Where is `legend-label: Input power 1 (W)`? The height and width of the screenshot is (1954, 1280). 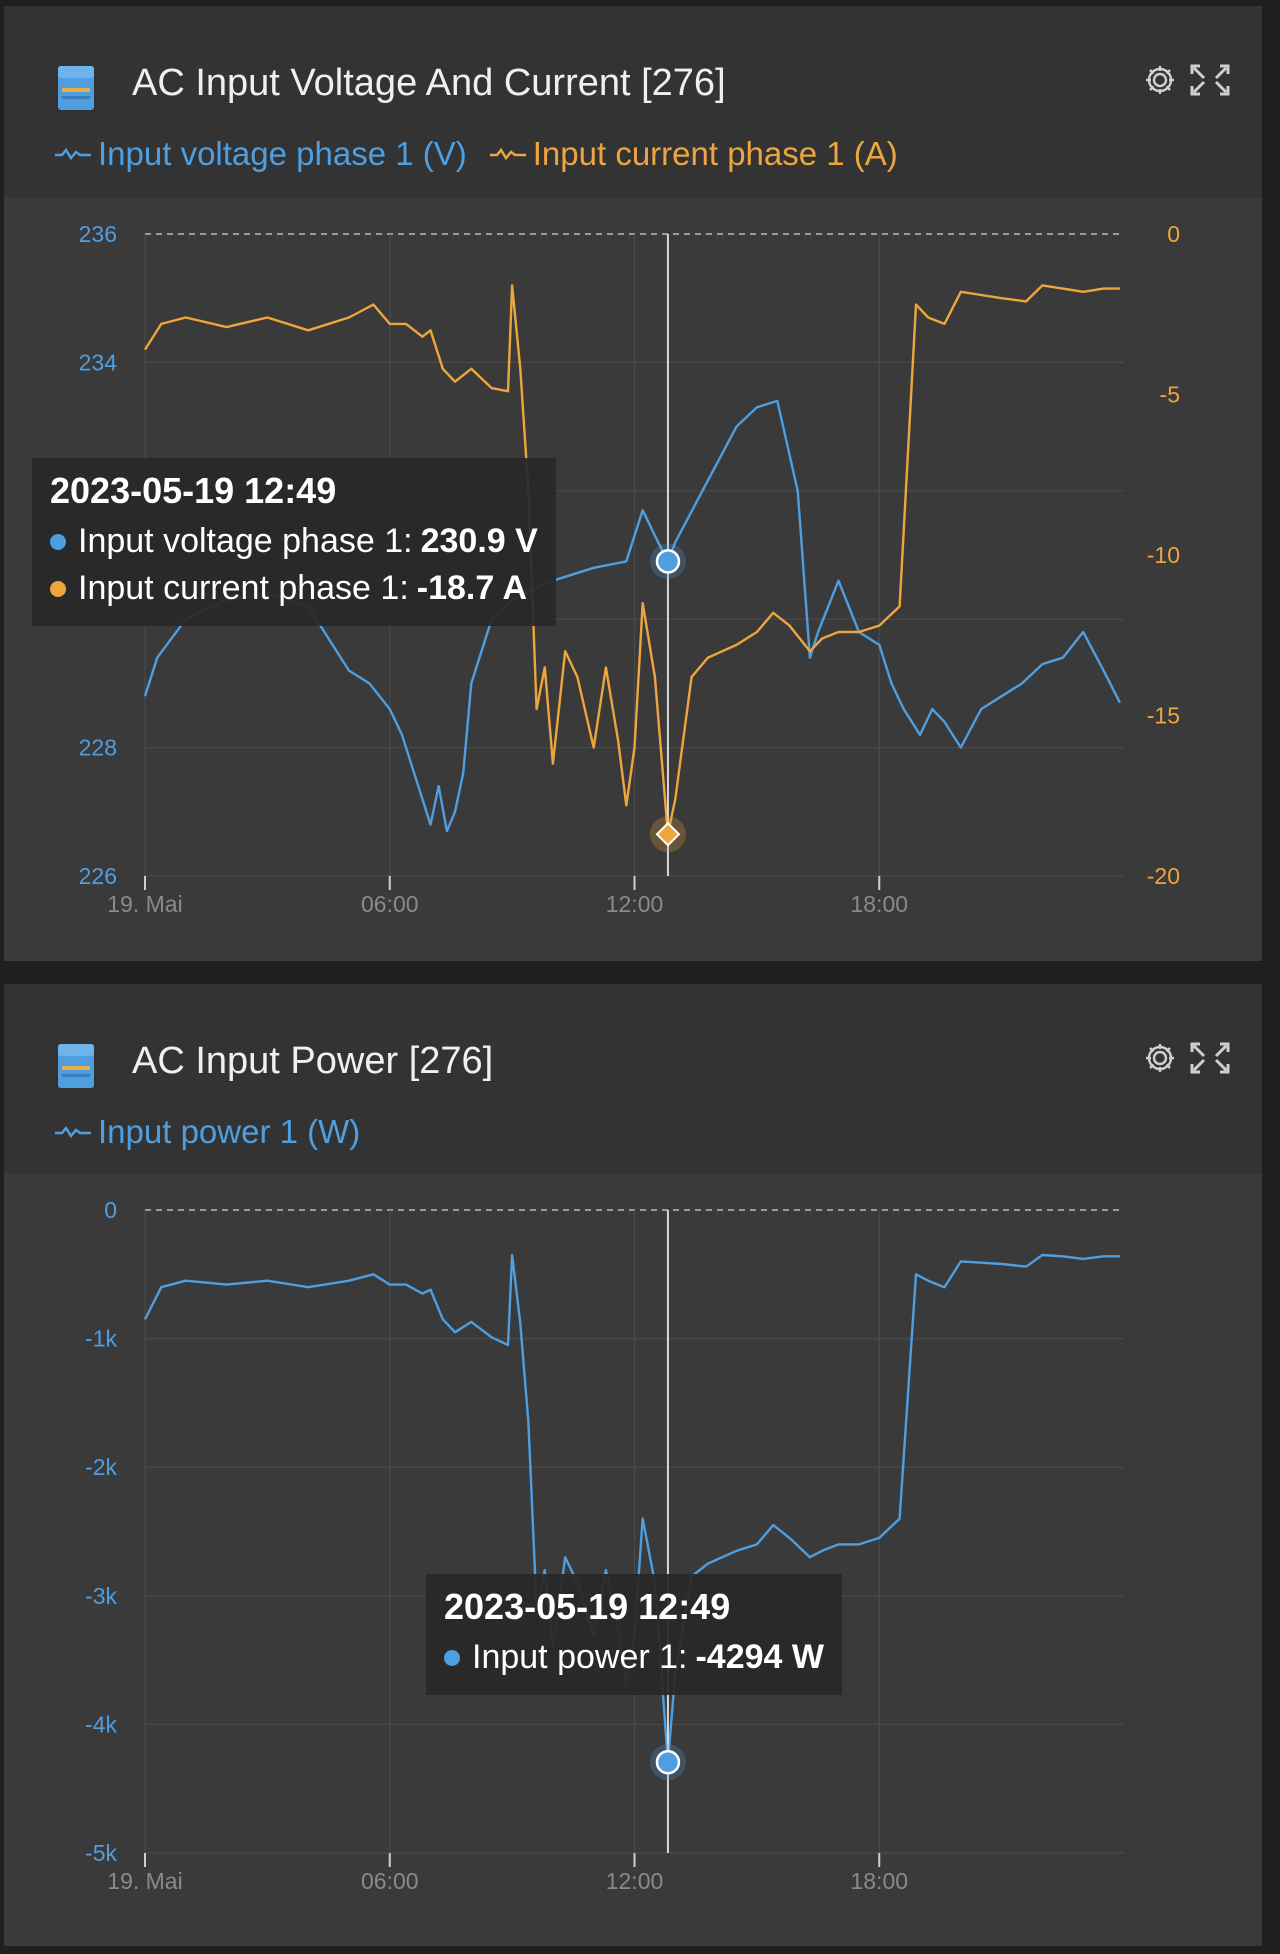 legend-label: Input power 1 (W) is located at coordinates (229, 1131).